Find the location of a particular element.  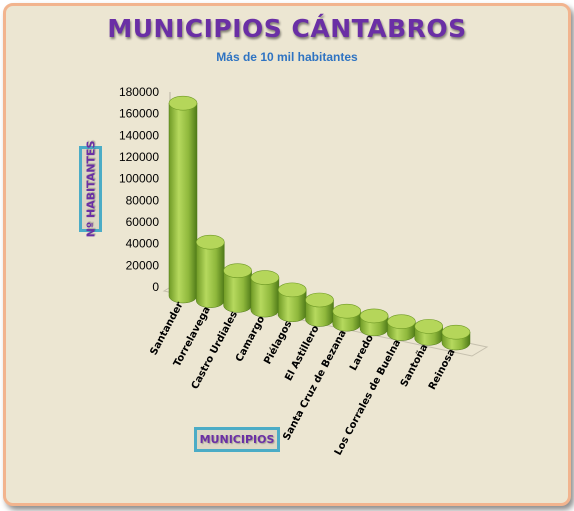

x-category-label: Piélagos is located at coordinates (277, 343).